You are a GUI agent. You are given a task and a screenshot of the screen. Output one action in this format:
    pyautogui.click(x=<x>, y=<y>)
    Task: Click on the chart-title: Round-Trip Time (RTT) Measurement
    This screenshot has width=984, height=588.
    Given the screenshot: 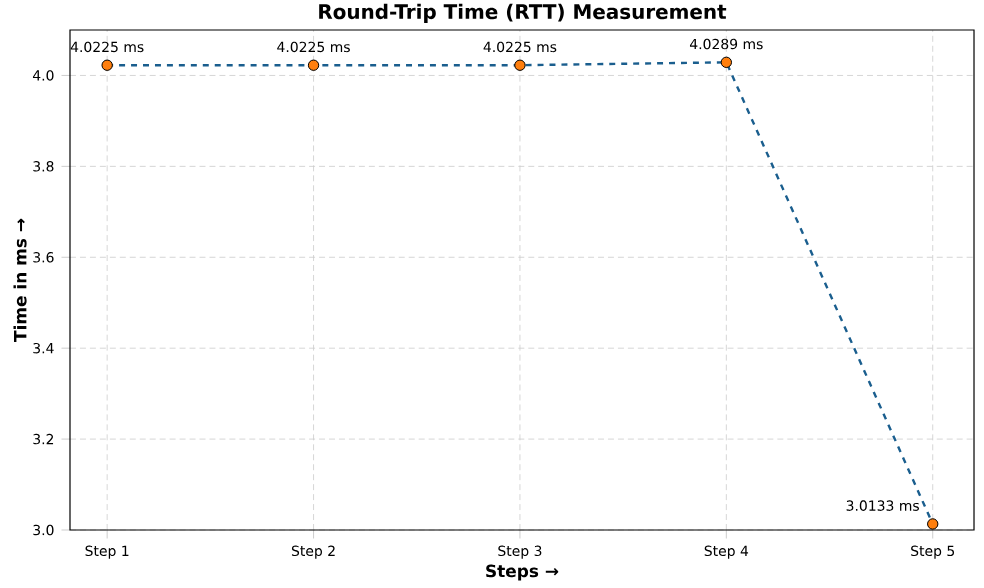 What is the action you would take?
    pyautogui.click(x=523, y=13)
    